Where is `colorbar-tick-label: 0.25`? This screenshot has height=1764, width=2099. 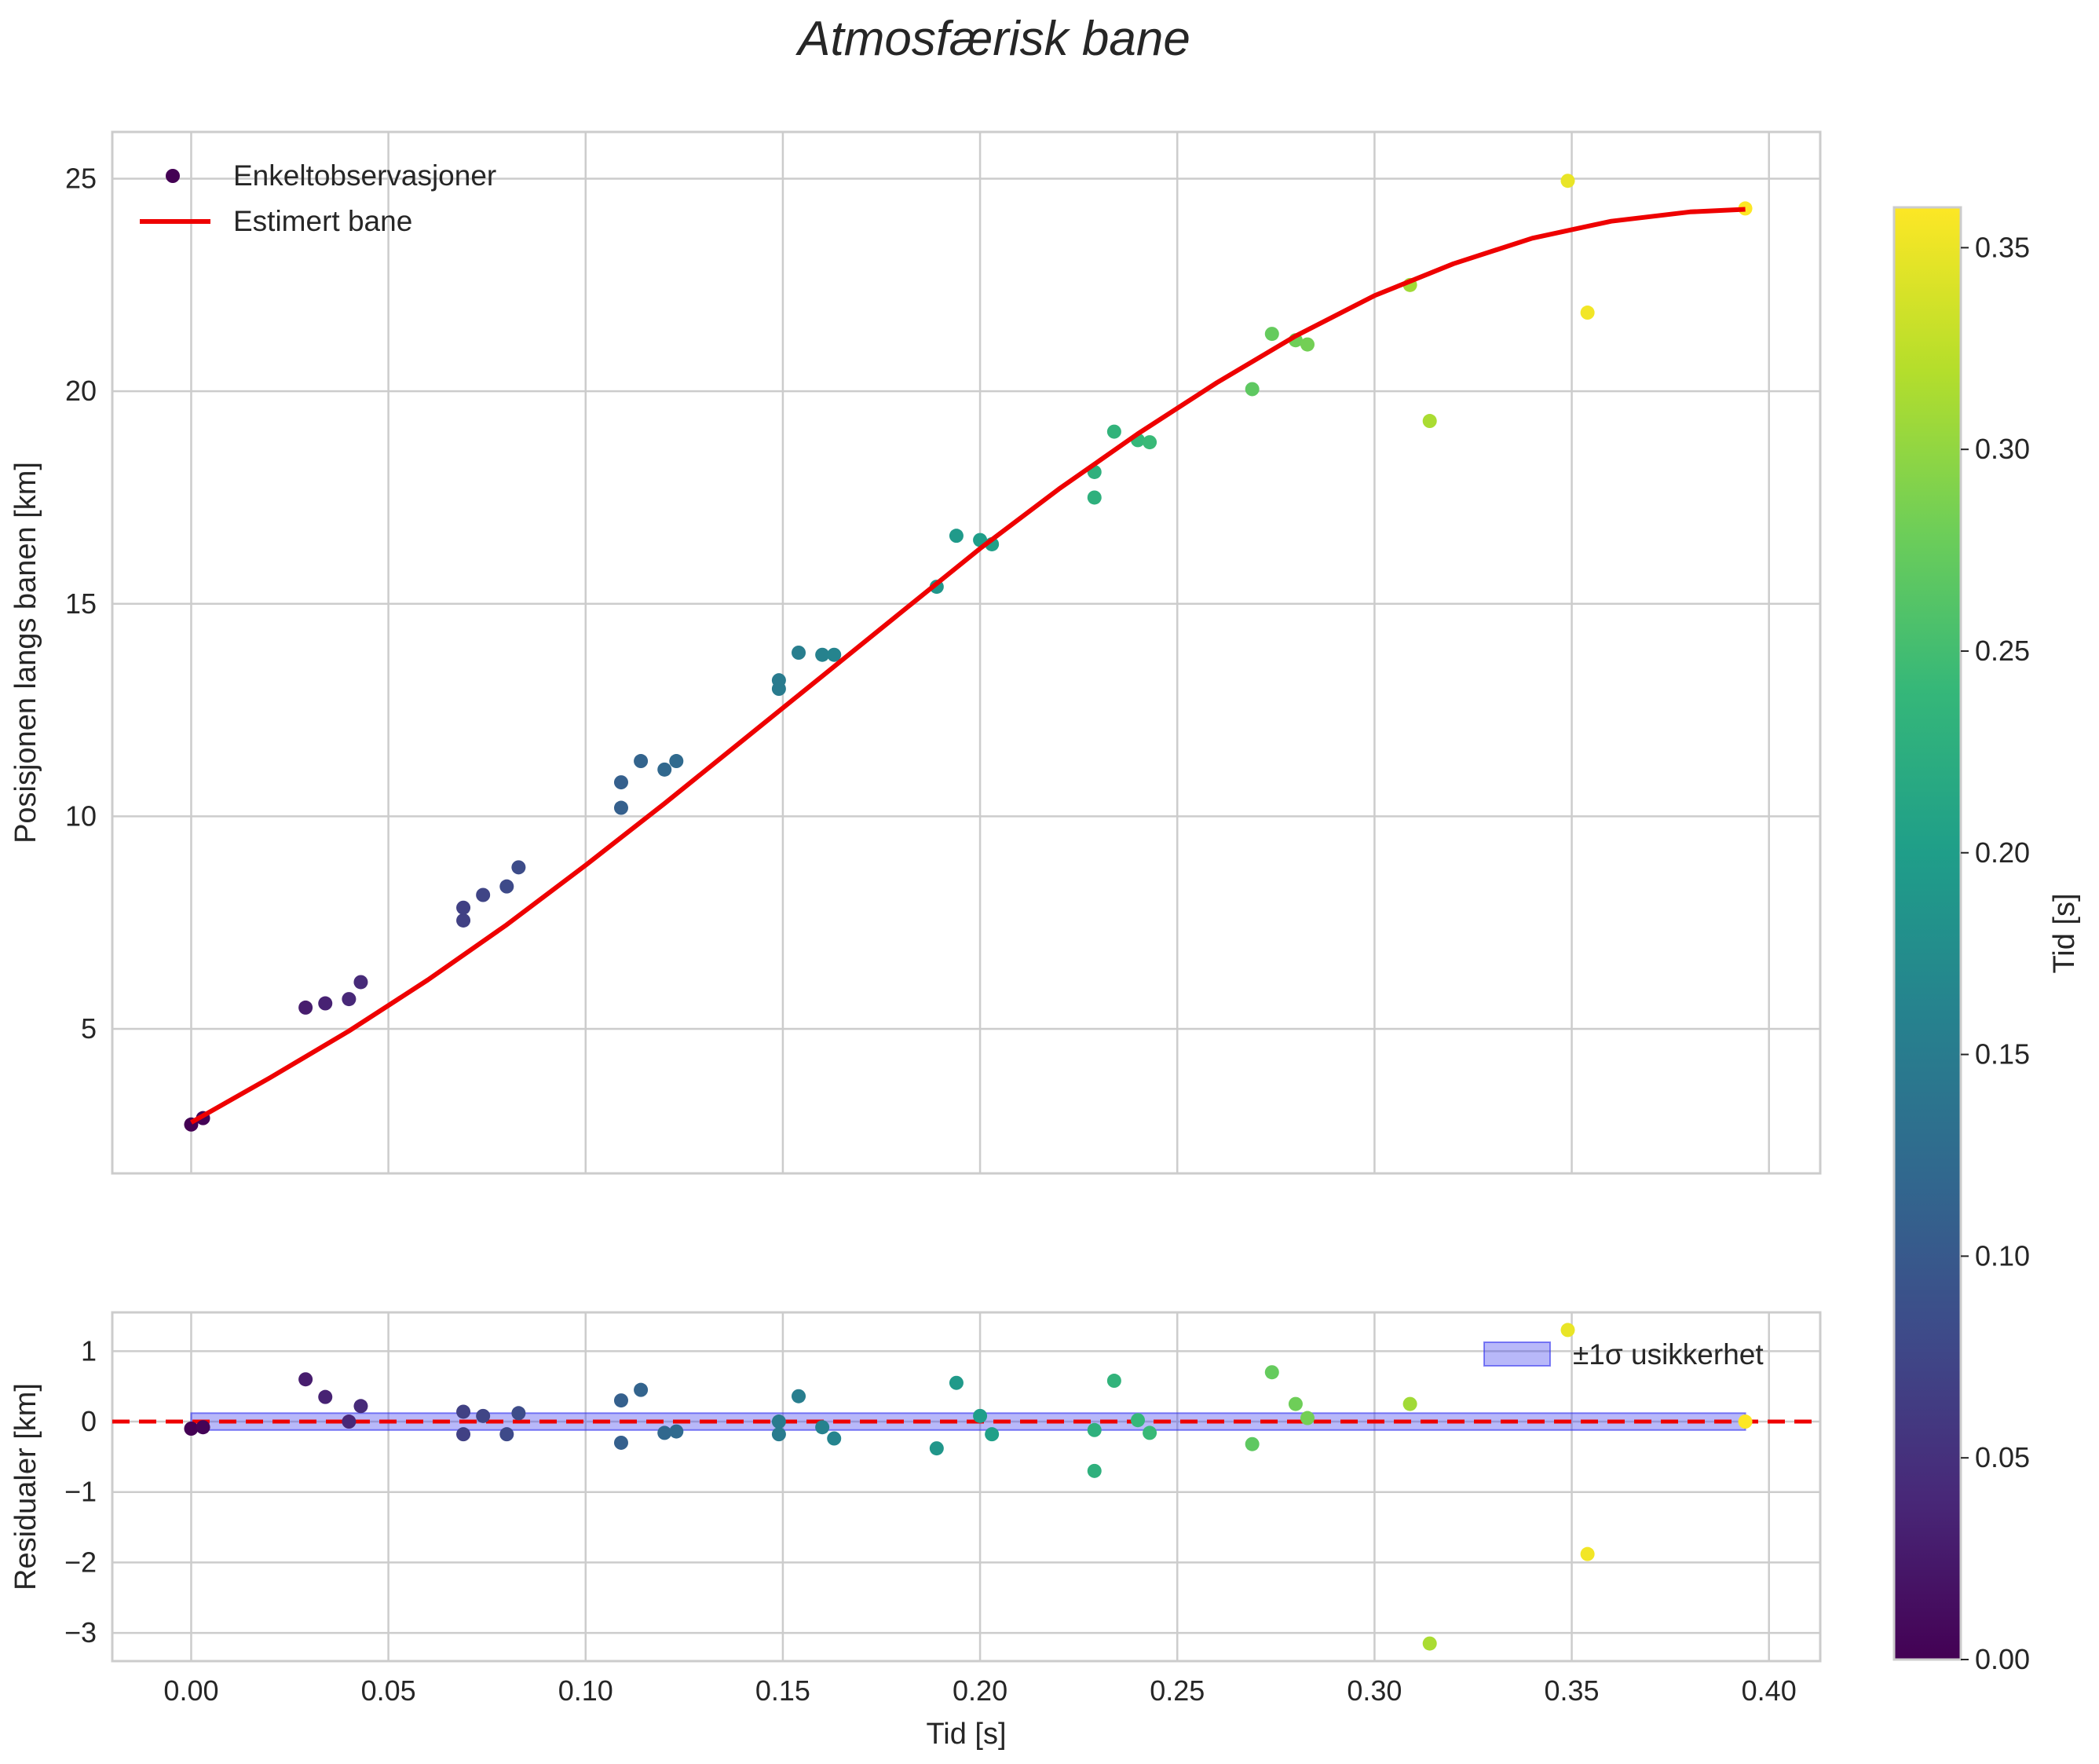 colorbar-tick-label: 0.25 is located at coordinates (2003, 651).